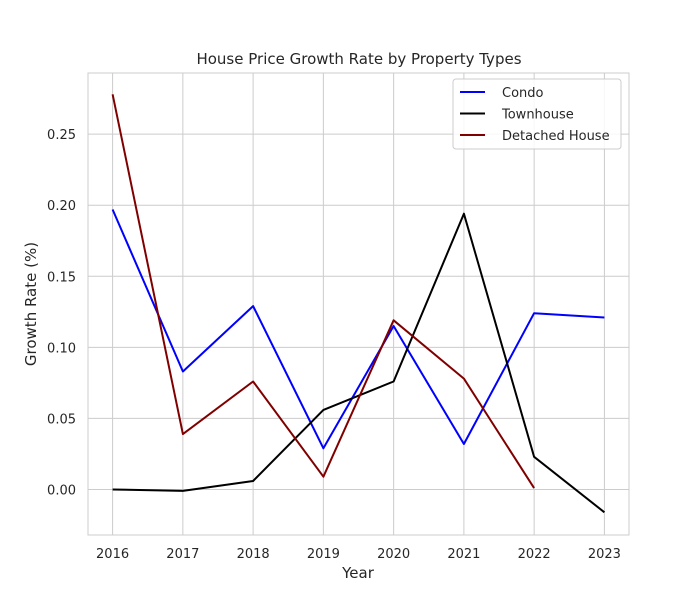 The image size is (700, 600). What do you see at coordinates (31, 304) in the screenshot?
I see `y-axis-label: Growth Rate (%)` at bounding box center [31, 304].